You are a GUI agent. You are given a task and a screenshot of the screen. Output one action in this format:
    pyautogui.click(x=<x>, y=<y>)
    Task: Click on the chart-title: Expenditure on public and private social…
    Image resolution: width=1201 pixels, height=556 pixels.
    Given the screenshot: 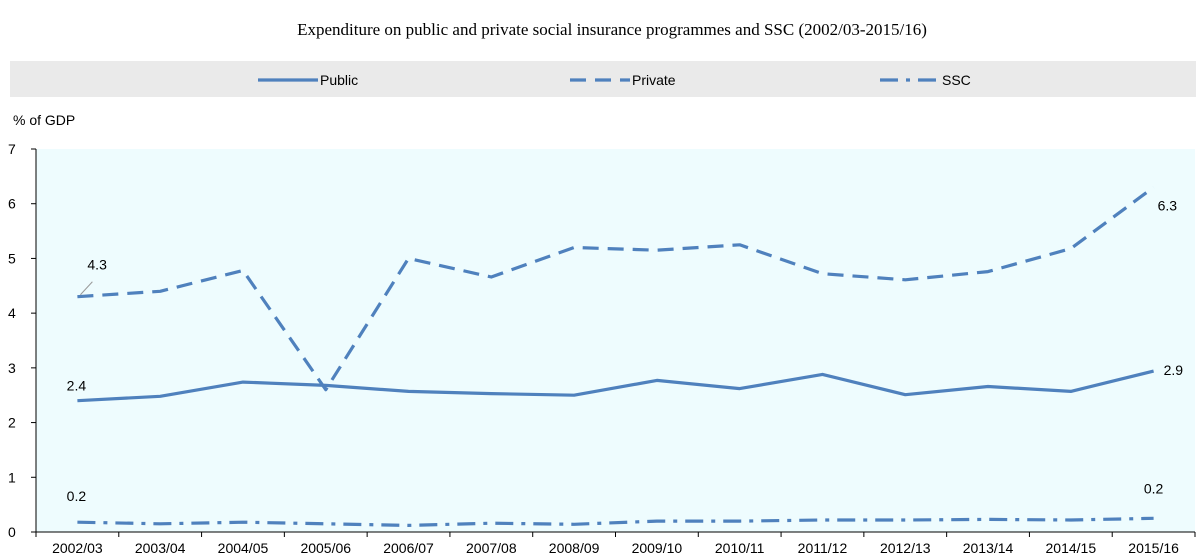 What is the action you would take?
    pyautogui.click(x=612, y=29)
    